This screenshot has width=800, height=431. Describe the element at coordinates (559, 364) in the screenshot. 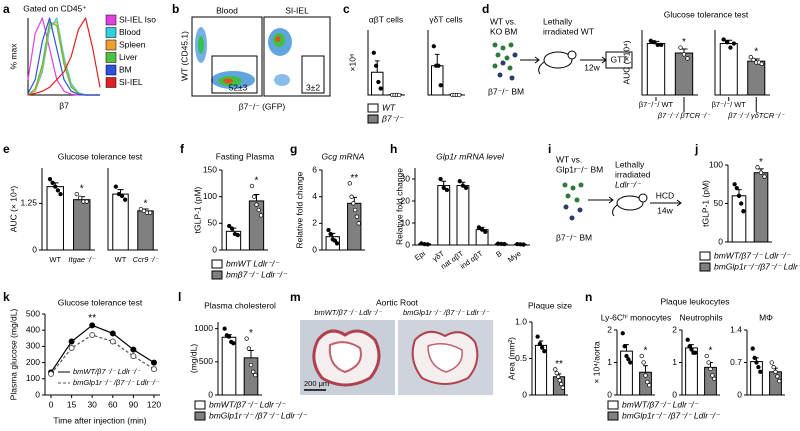

I see `significance: **` at that location.